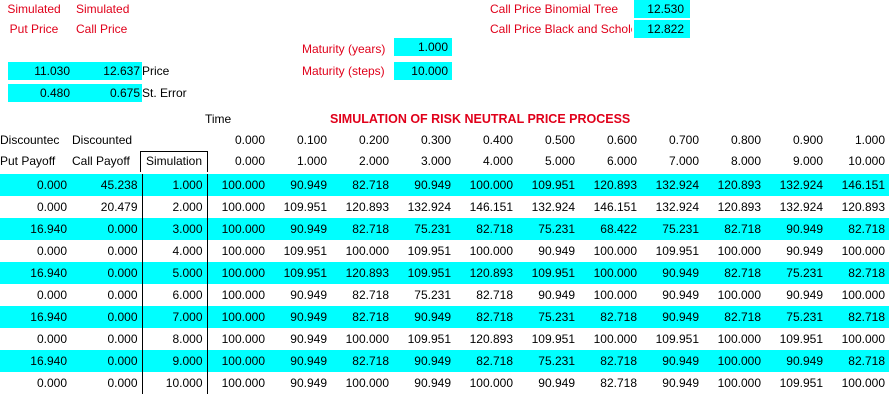 Image resolution: width=895 pixels, height=405 pixels. What do you see at coordinates (683, 140) in the screenshot?
I see `time-value-cell: 0.700` at bounding box center [683, 140].